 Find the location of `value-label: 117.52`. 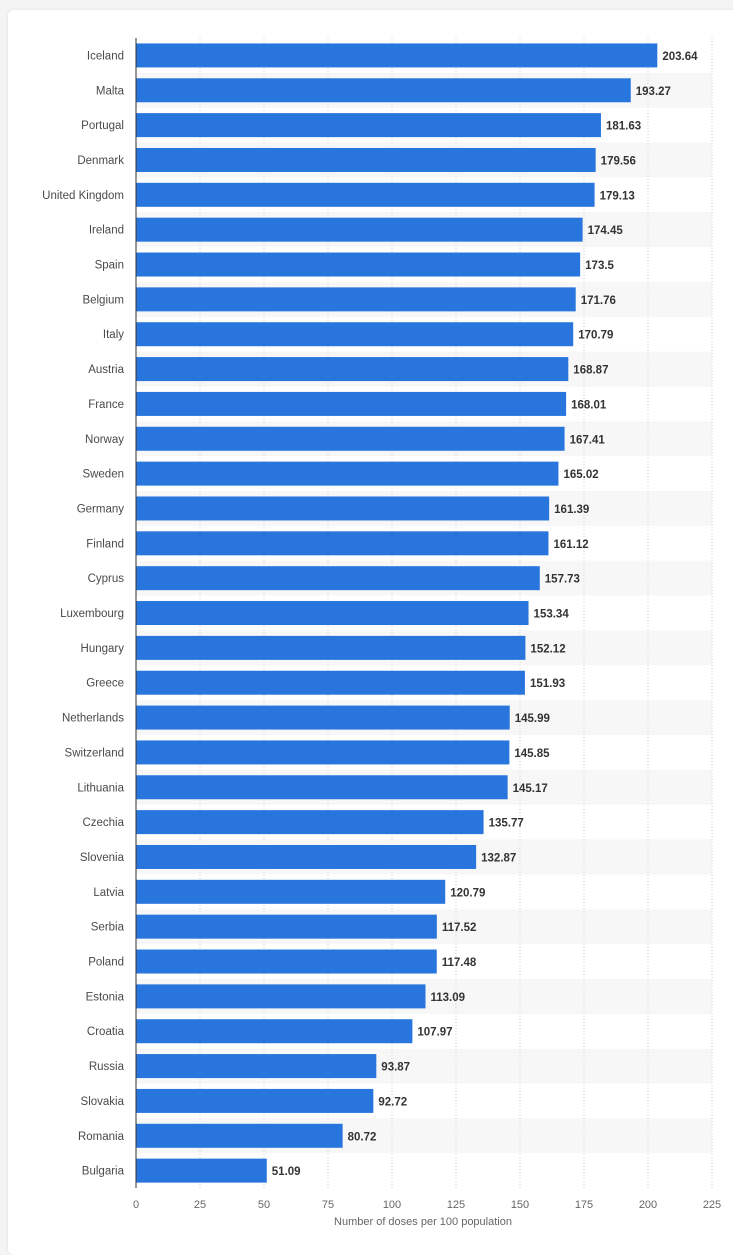

value-label: 117.52 is located at coordinates (459, 928).